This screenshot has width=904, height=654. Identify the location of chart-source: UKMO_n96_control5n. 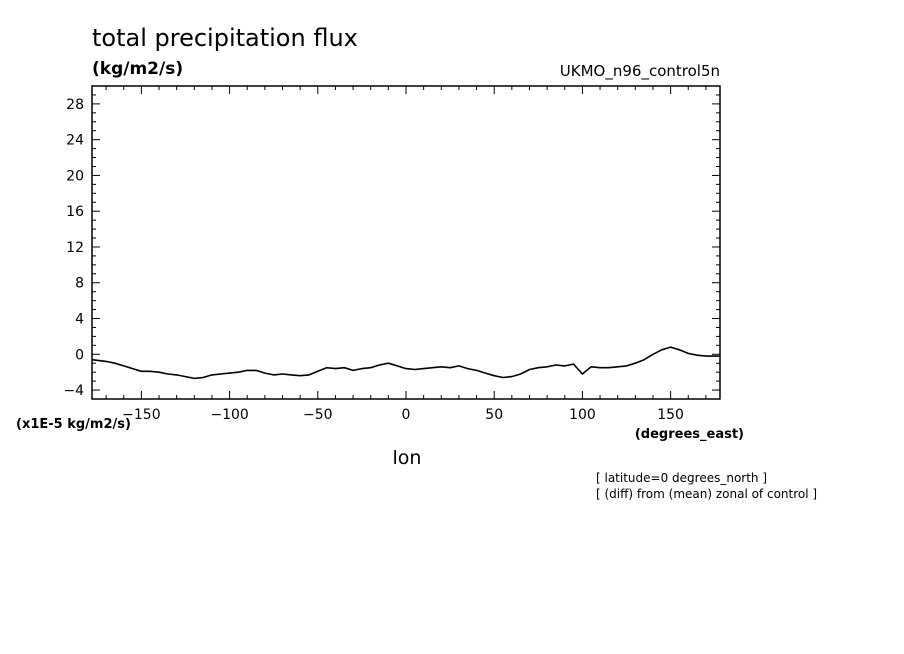
(640, 71).